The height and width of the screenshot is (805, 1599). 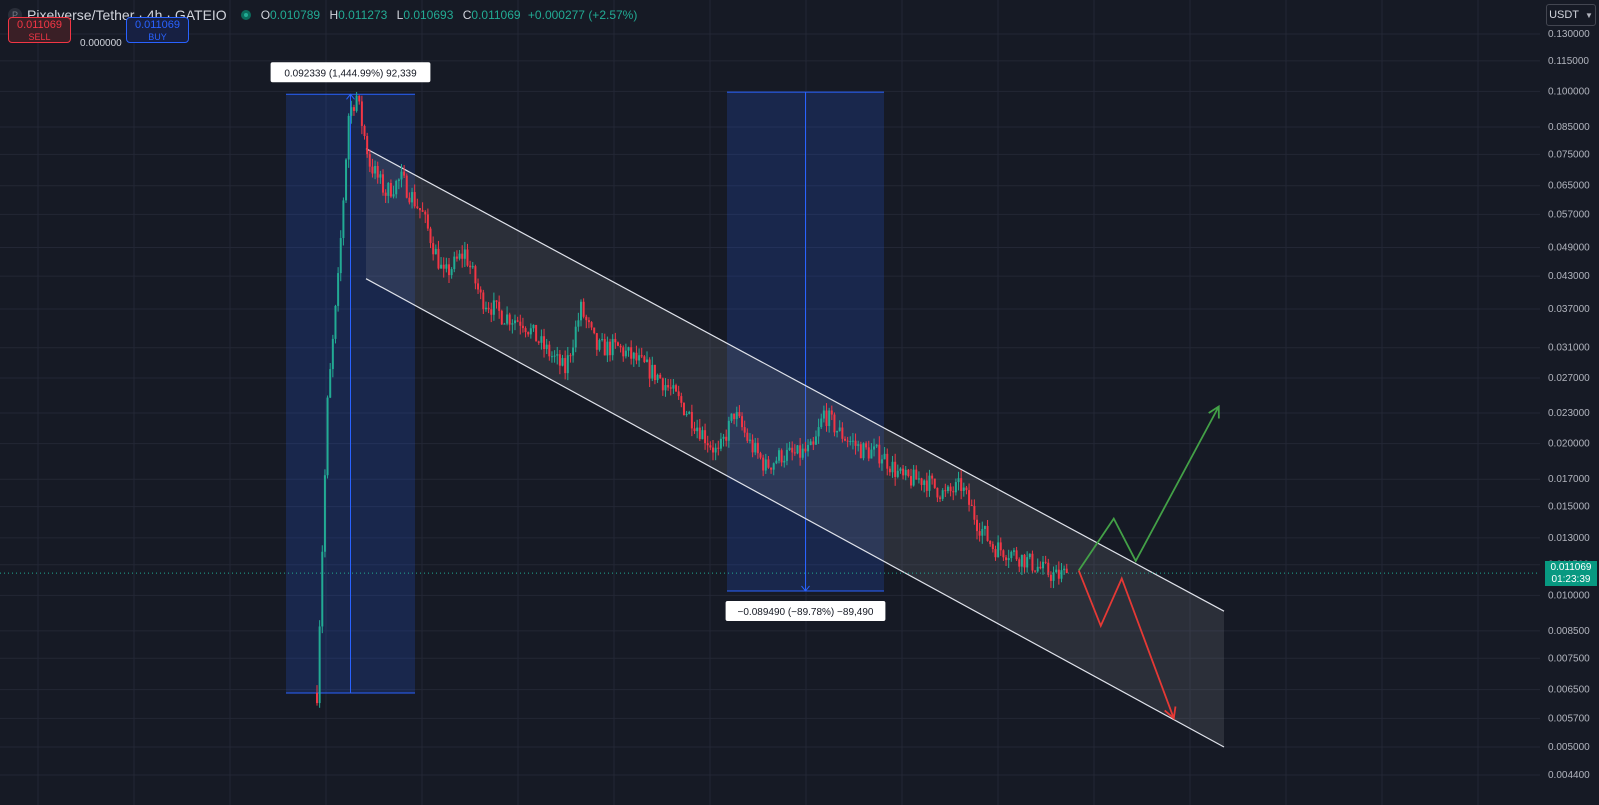 I want to click on market-open-icon, so click(x=245, y=15).